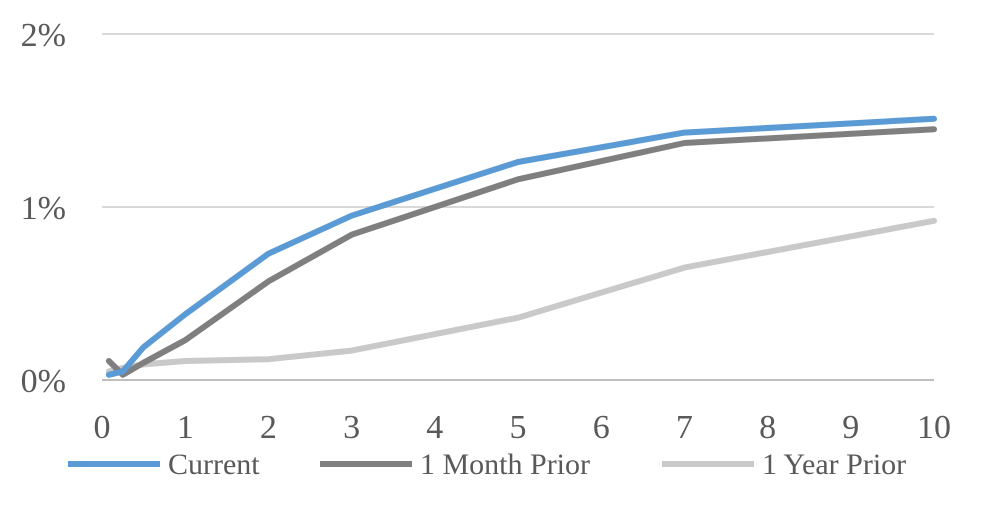 The width and height of the screenshot is (990, 516). Describe the element at coordinates (834, 464) in the screenshot. I see `legend-label: 1 Year Prior` at that location.